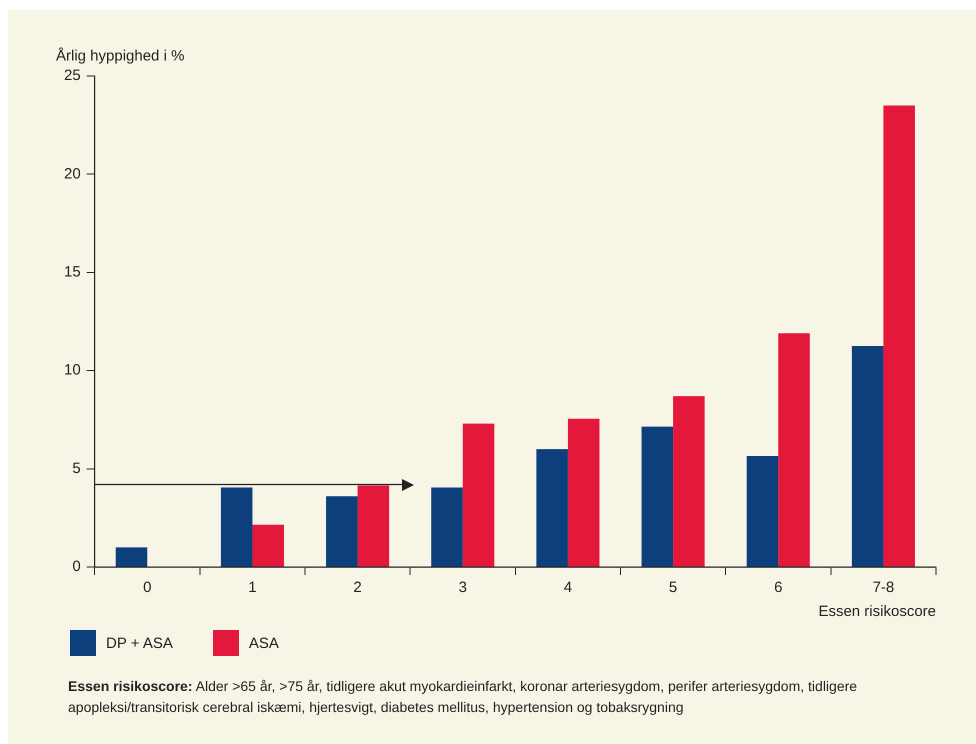 The image size is (976, 744). I want to click on x-tick-label: 0, so click(147, 587).